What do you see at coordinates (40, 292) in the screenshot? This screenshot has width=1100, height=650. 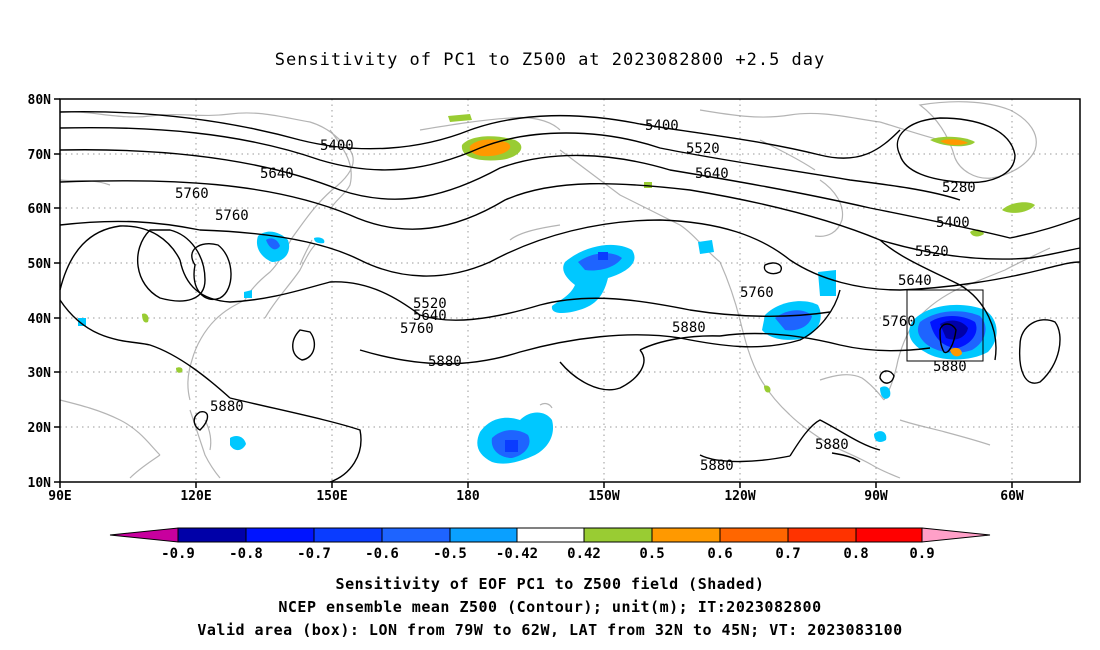 I see `lat-labels: 80N 70N 60N 50N 40N 30N 20N 10N` at bounding box center [40, 292].